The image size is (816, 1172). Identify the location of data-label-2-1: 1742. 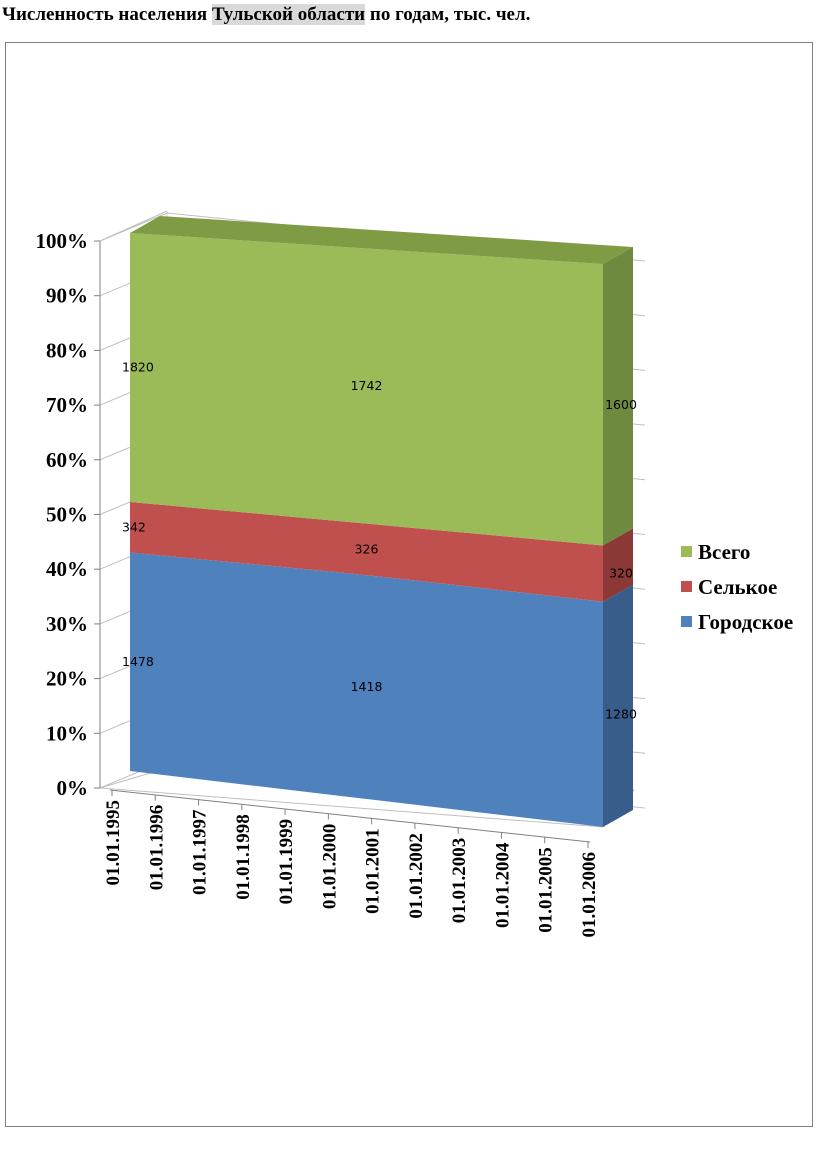
(367, 385).